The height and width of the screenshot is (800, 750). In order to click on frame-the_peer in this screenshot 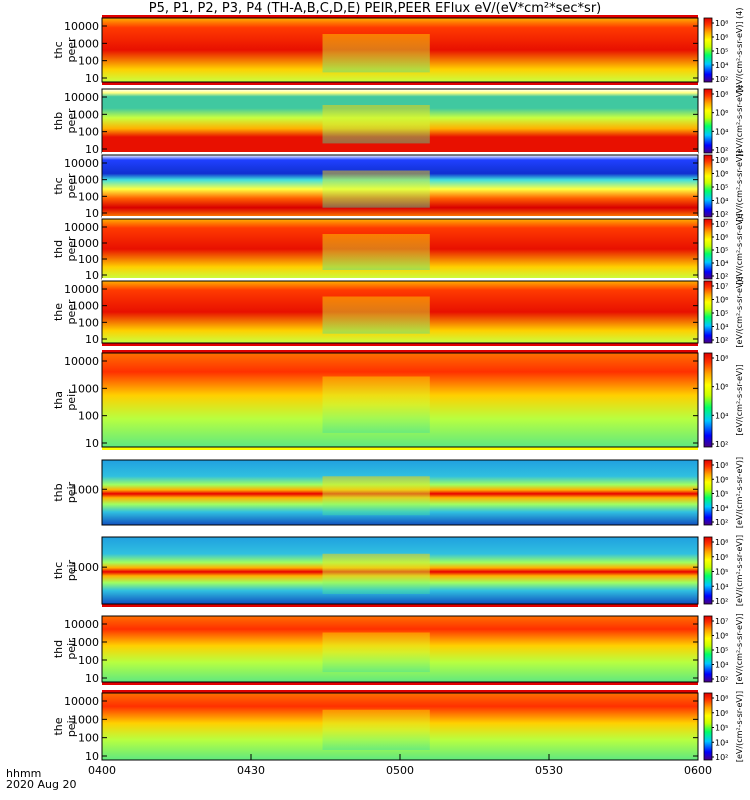, I will do `click(400, 312)`.